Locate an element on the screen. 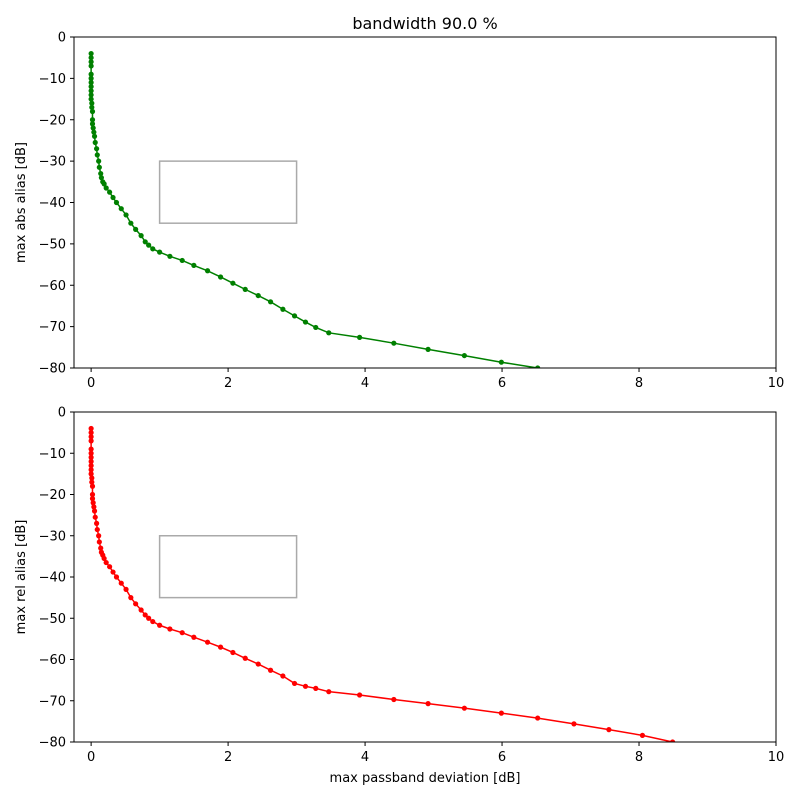 The width and height of the screenshot is (800, 800). y-tick-label: −50 is located at coordinates (52, 244).